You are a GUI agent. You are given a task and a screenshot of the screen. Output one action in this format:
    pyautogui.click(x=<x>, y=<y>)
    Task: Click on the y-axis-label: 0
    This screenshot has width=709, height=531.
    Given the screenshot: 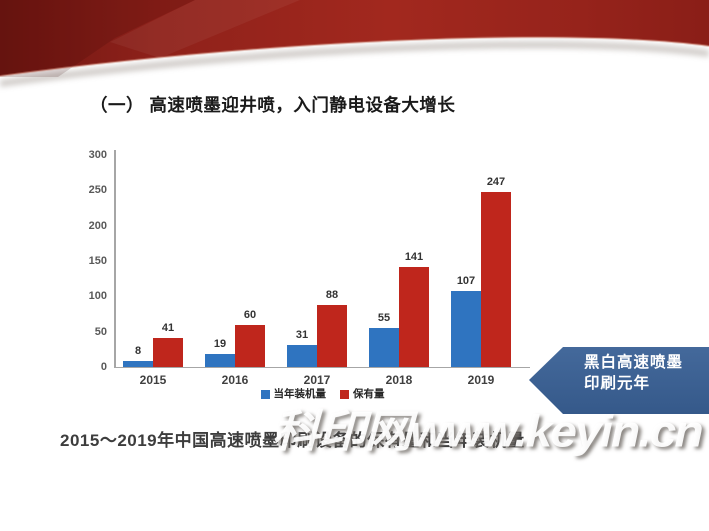 What is the action you would take?
    pyautogui.click(x=103, y=367)
    